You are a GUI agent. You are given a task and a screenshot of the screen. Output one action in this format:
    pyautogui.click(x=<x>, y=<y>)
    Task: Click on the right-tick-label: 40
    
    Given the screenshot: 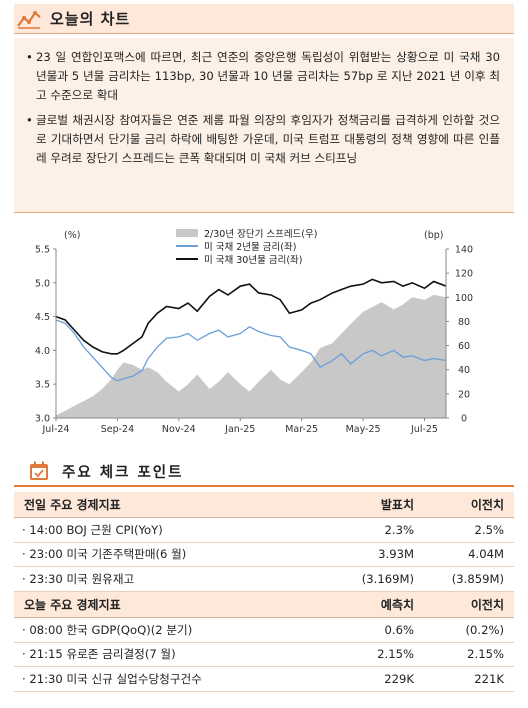 What is the action you would take?
    pyautogui.click(x=464, y=370)
    